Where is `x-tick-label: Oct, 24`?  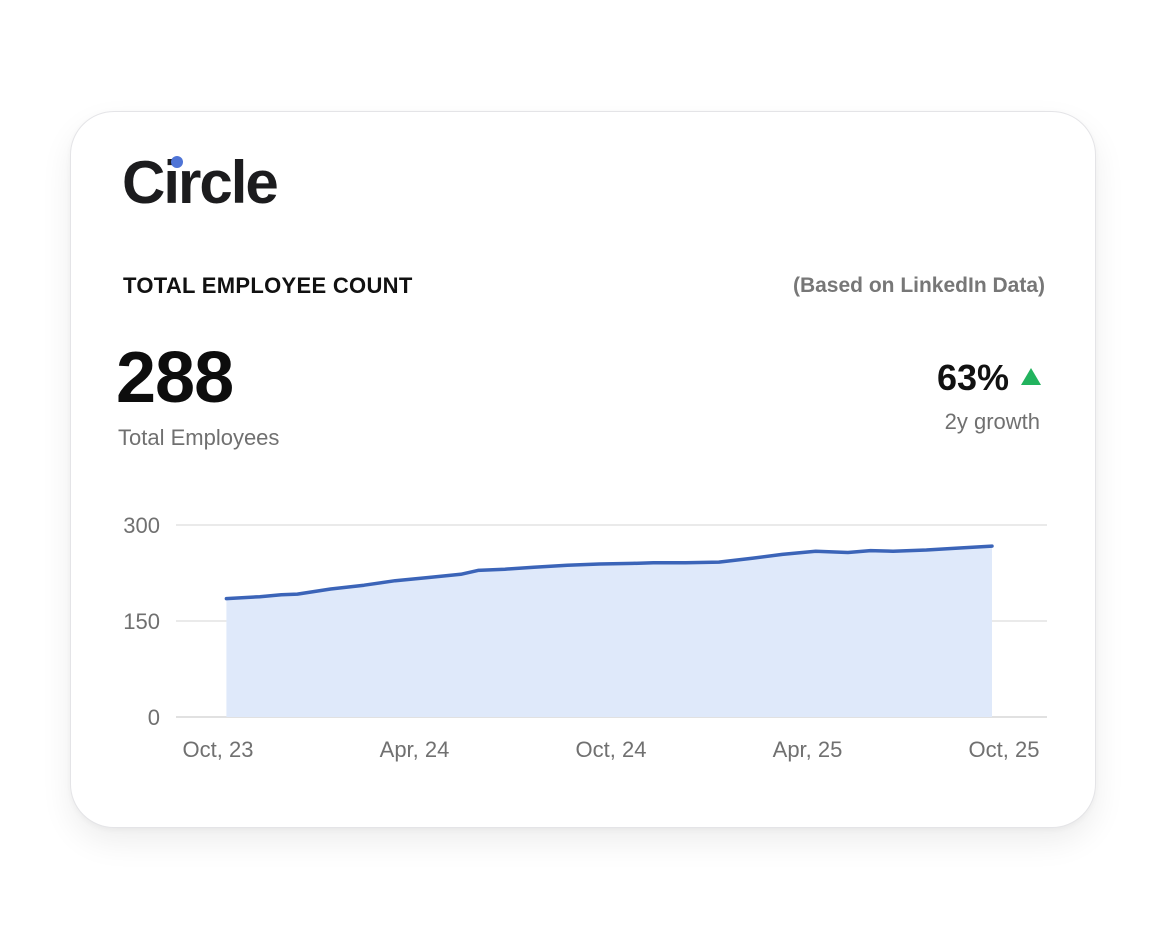
x-tick-label: Oct, 24 is located at coordinates (611, 749).